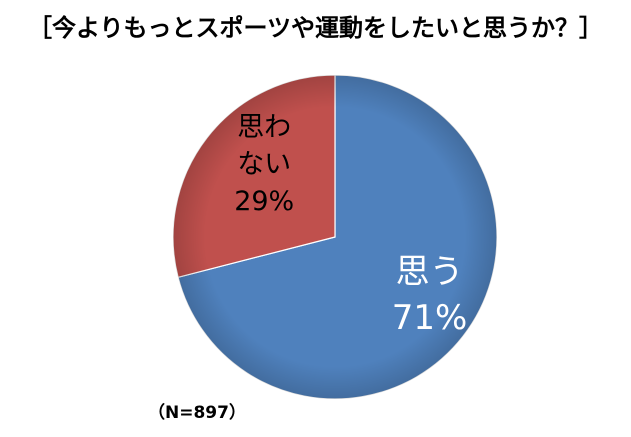 Image resolution: width=631 pixels, height=437 pixels. Describe the element at coordinates (264, 127) in the screenshot. I see `pie-slice-1-label-line-0: 思わ` at that location.